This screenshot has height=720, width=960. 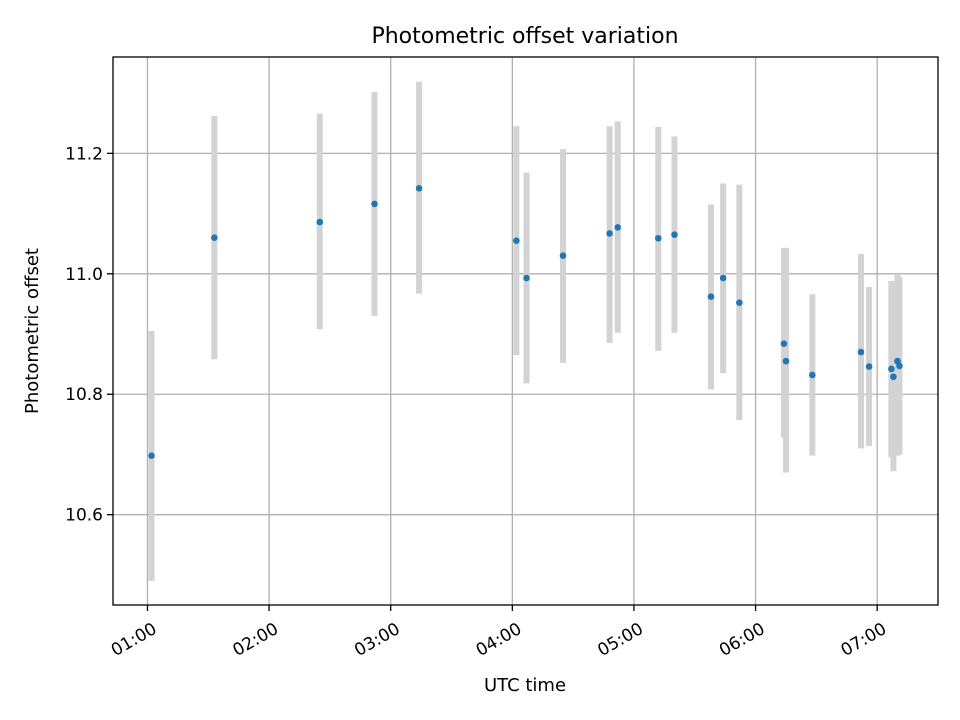 What do you see at coordinates (84, 516) in the screenshot?
I see `y-tick-label: 10.6` at bounding box center [84, 516].